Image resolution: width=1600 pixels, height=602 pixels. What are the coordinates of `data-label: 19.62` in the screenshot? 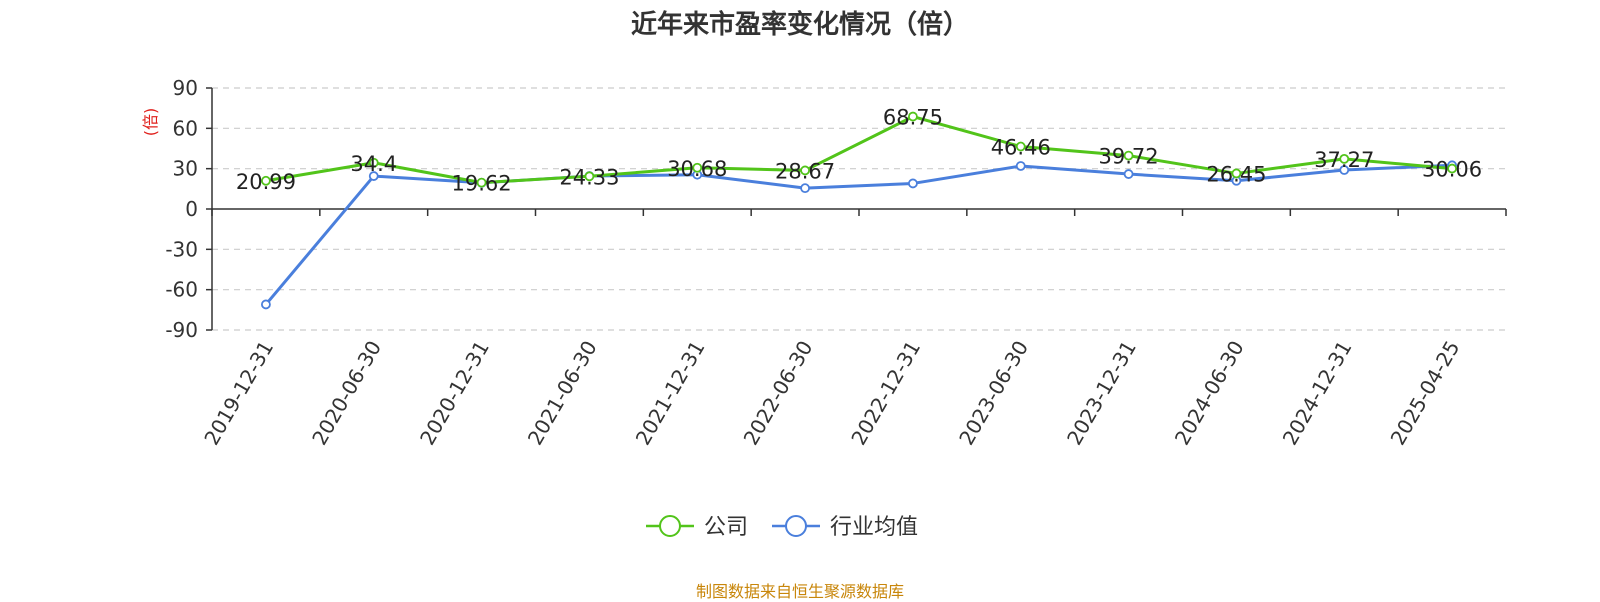 It's located at (482, 184).